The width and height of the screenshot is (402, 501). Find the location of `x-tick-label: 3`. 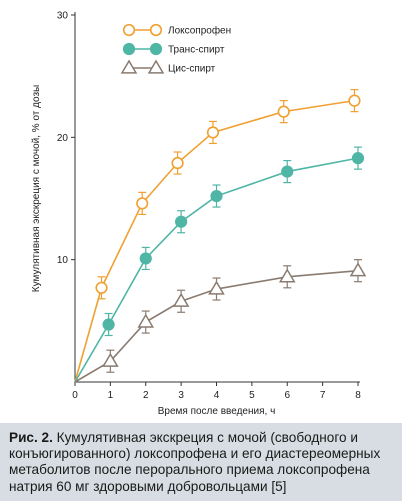

x-tick-label: 3 is located at coordinates (181, 395).